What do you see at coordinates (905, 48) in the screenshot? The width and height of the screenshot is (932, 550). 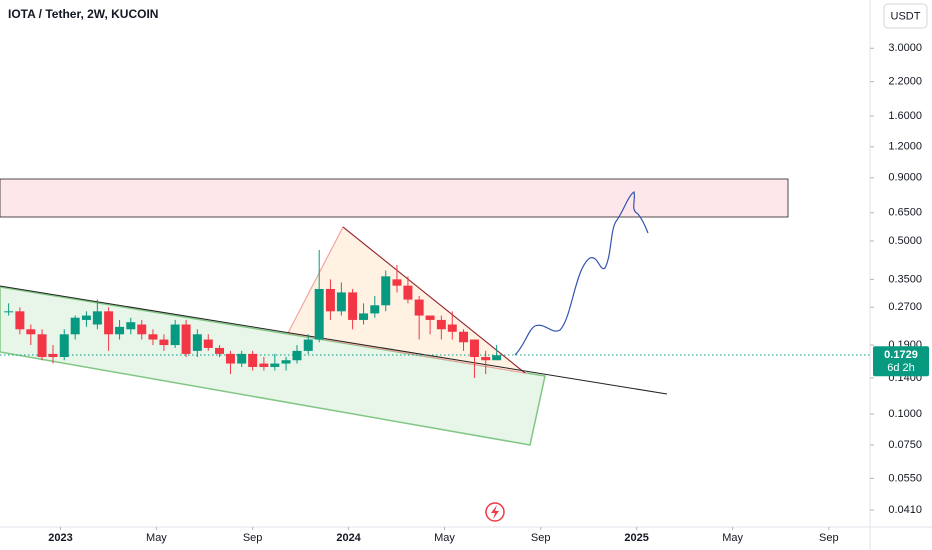 I see `y-tick-label: 3.0000` at bounding box center [905, 48].